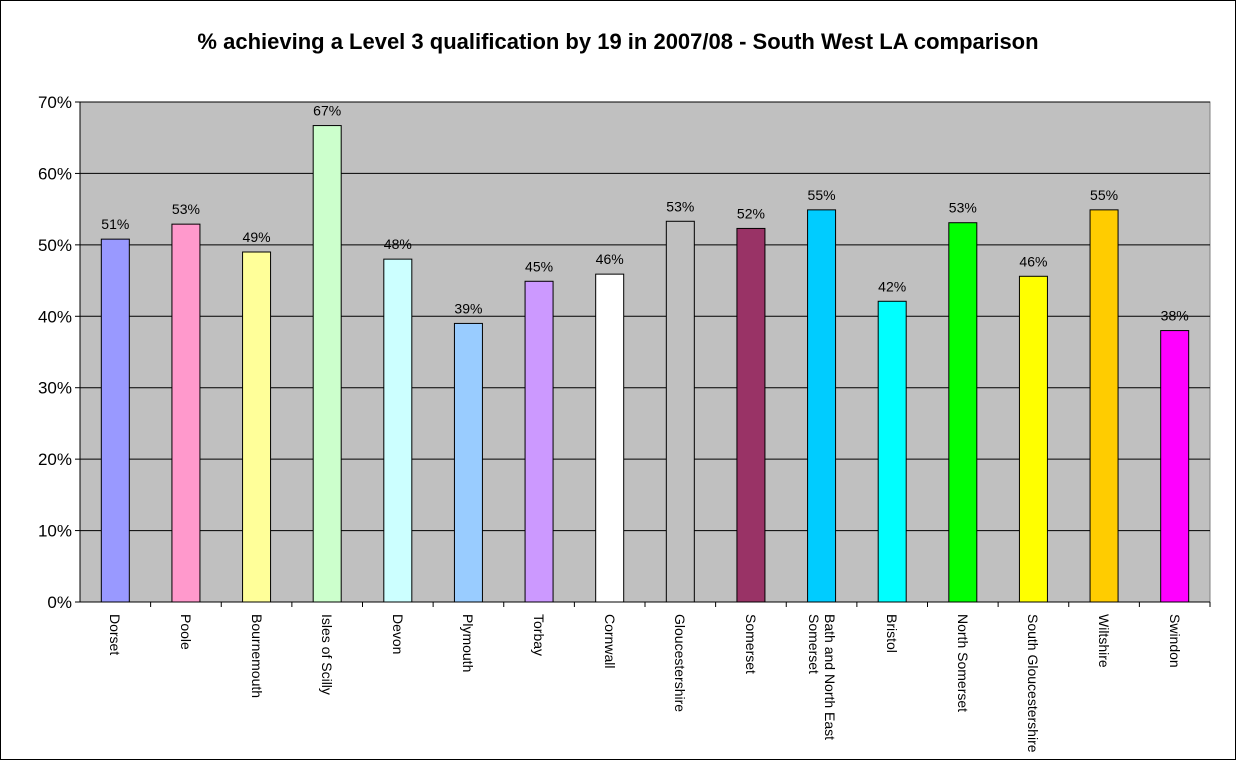  What do you see at coordinates (55, 173) in the screenshot?
I see `y-tick-label: 60%` at bounding box center [55, 173].